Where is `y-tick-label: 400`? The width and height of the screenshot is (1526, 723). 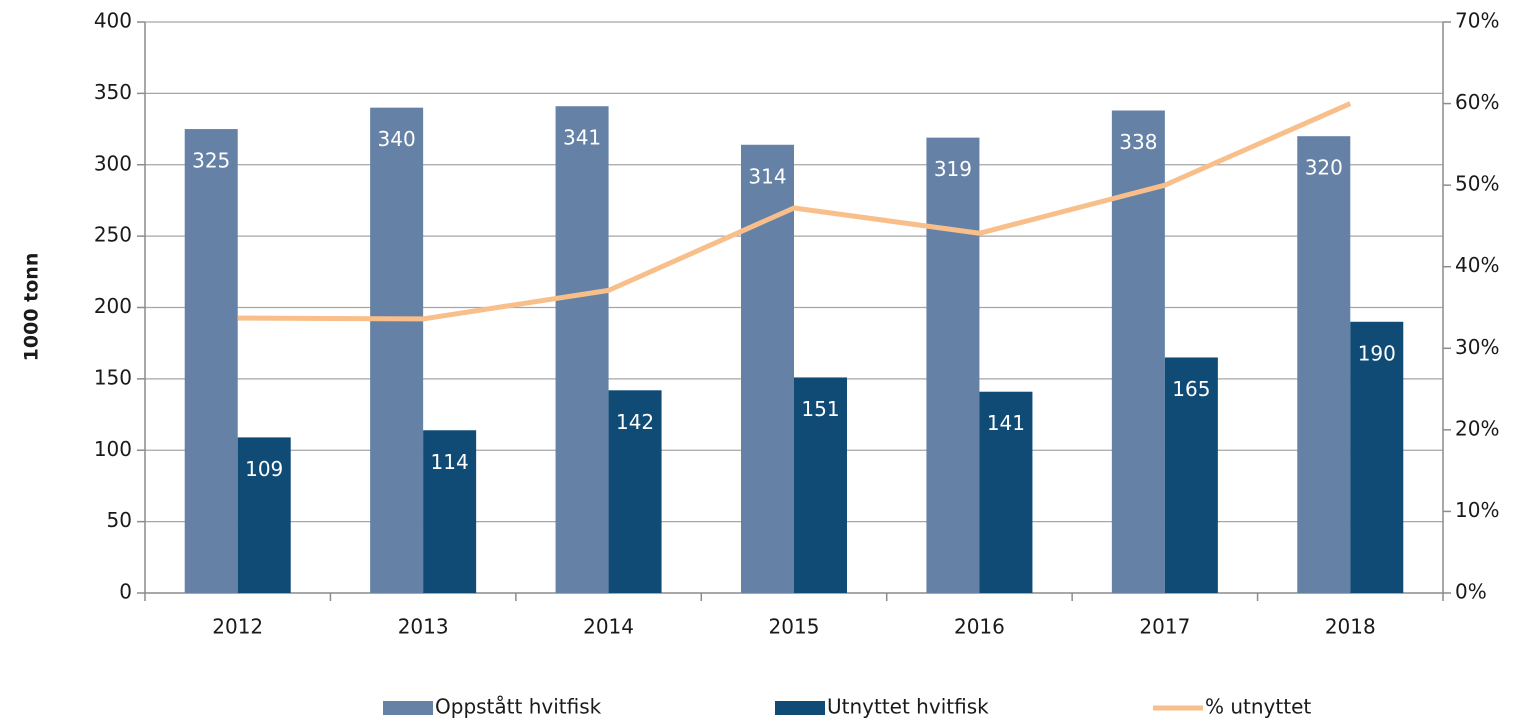
y-tick-label: 400 is located at coordinates (113, 21).